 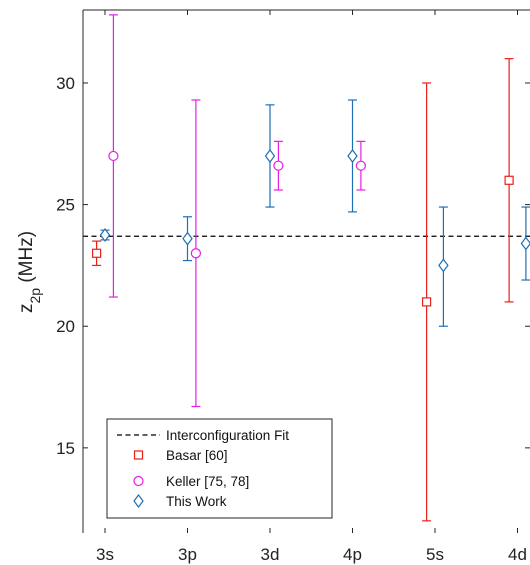 I want to click on this-work-4p-point, so click(x=352, y=155).